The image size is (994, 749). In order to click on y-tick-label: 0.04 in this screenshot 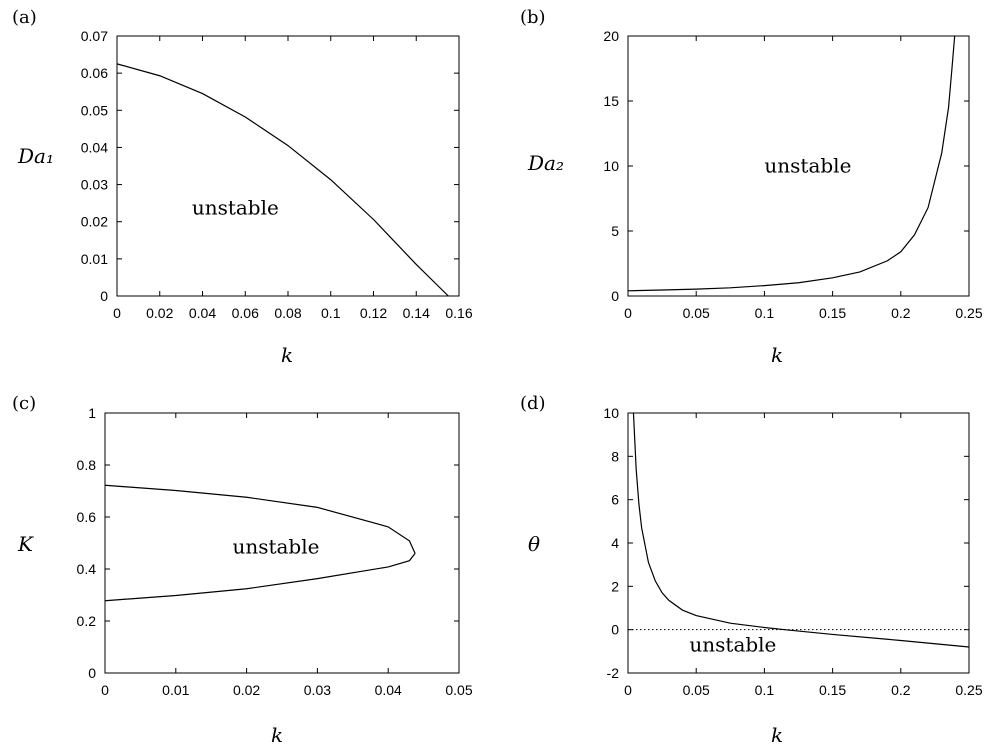, I will do `click(94, 147)`.